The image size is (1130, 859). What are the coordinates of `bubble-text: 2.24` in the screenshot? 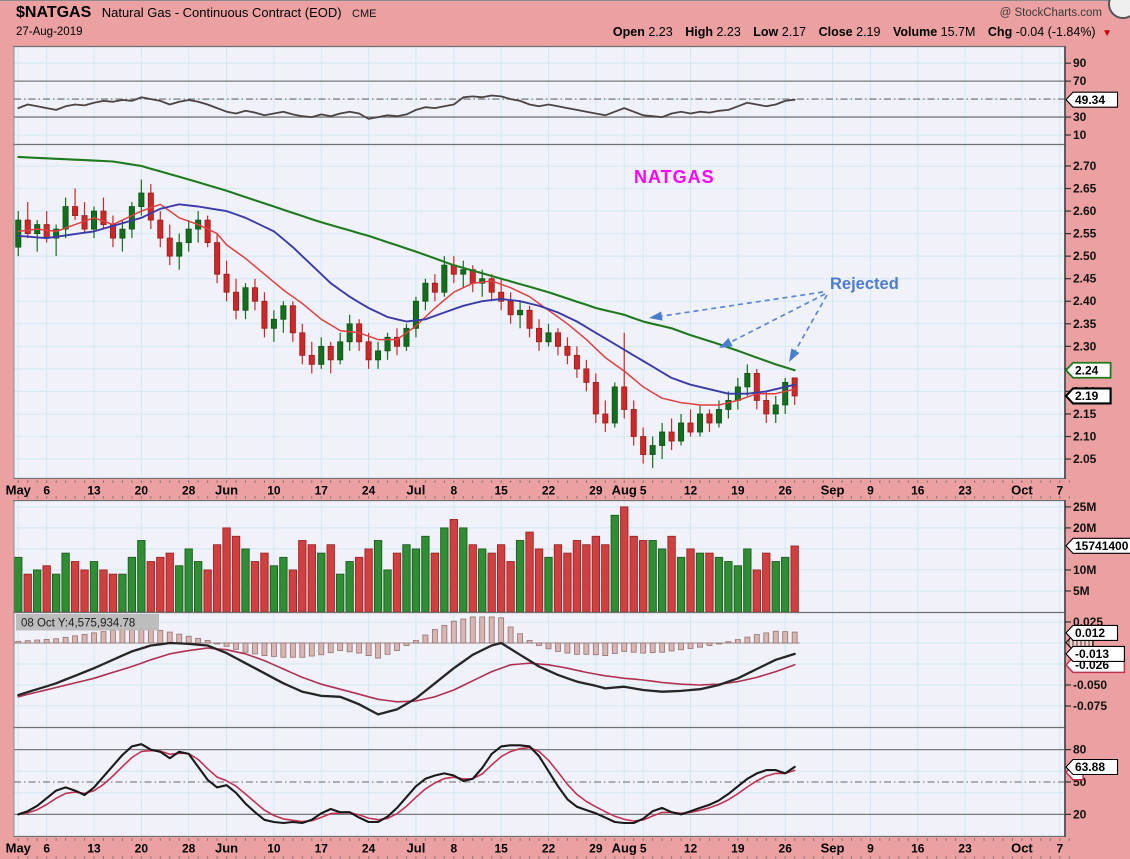 It's located at (1087, 370).